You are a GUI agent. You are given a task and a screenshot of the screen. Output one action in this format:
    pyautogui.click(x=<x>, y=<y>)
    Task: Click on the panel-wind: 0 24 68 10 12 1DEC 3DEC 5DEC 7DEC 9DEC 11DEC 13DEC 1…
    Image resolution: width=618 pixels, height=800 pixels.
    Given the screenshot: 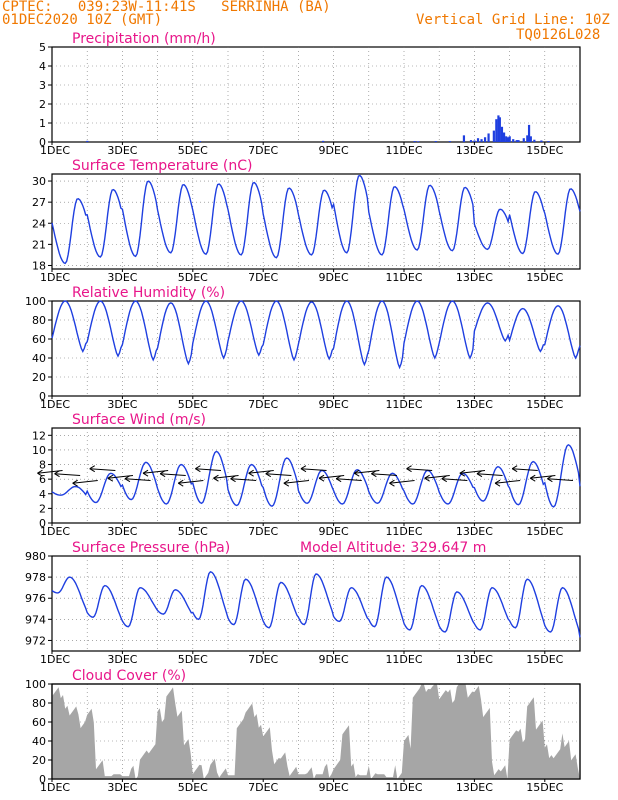 What is the action you would take?
    pyautogui.click(x=306, y=475)
    